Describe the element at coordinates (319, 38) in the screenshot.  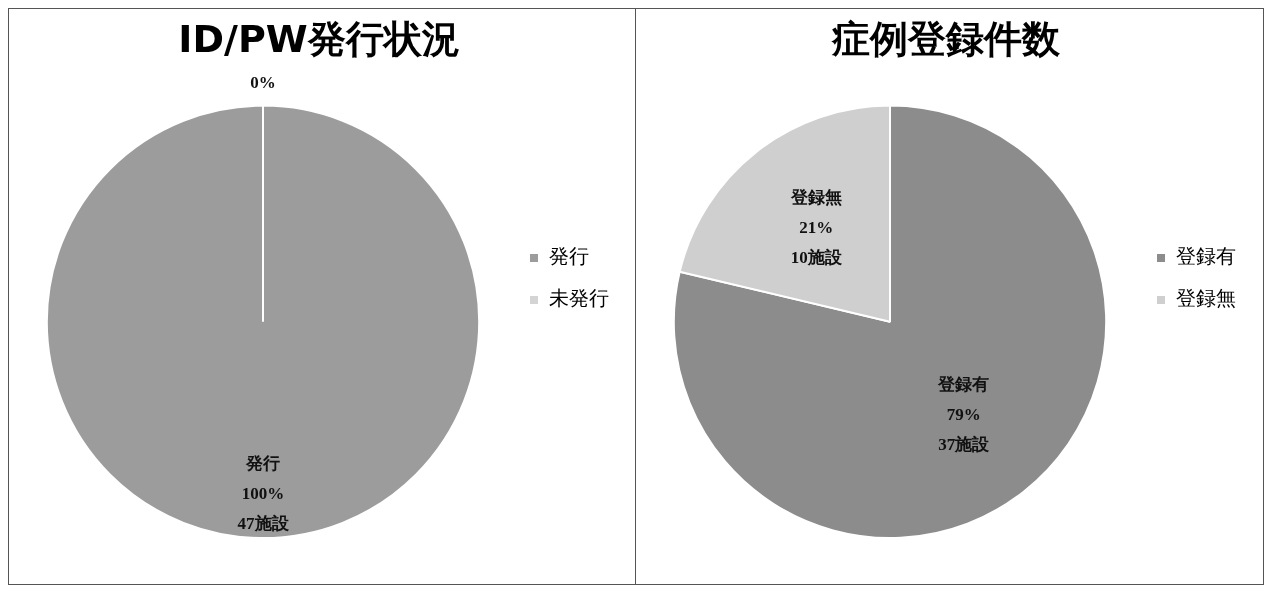
I see `chart-title: ID/PW発行状況` at that location.